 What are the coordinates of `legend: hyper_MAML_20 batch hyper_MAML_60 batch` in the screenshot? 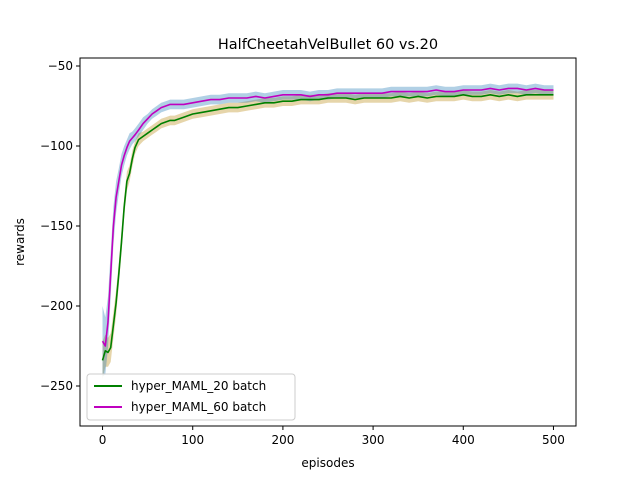 It's located at (191, 397).